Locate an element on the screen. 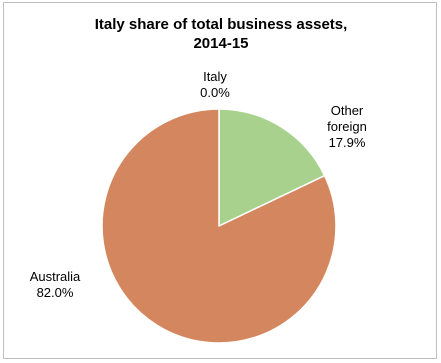 The width and height of the screenshot is (441, 363). pie-slice-other-foreign is located at coordinates (272, 167).